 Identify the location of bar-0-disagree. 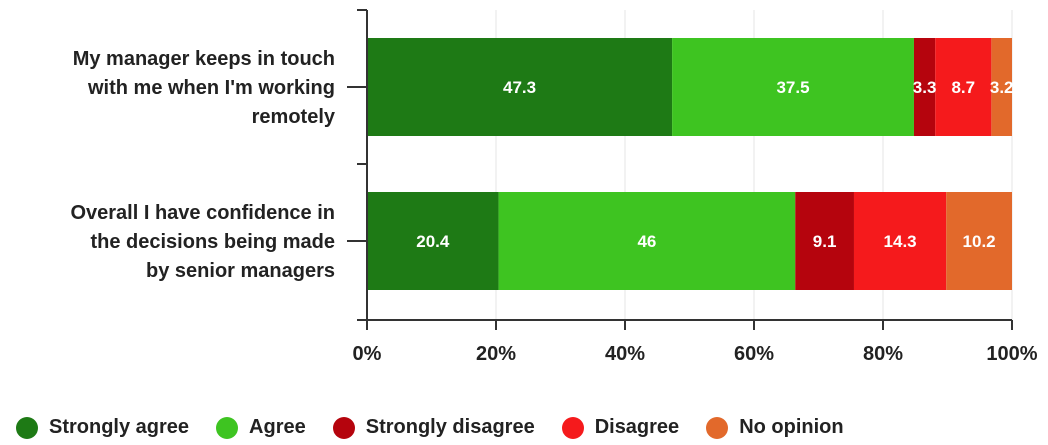
(963, 87).